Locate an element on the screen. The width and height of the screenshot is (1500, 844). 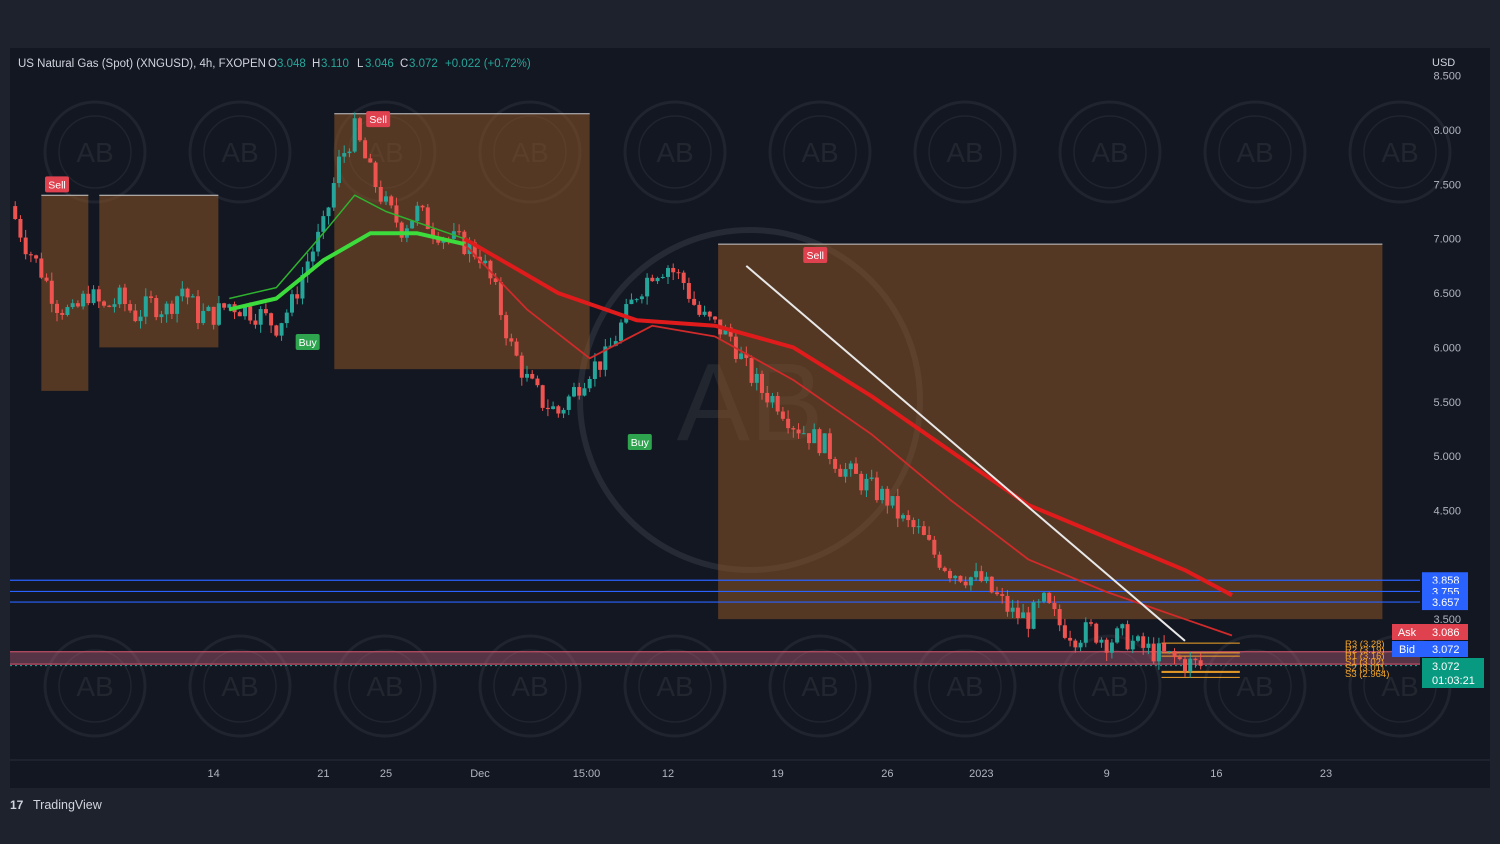
x-tick-label: 19 is located at coordinates (778, 774).